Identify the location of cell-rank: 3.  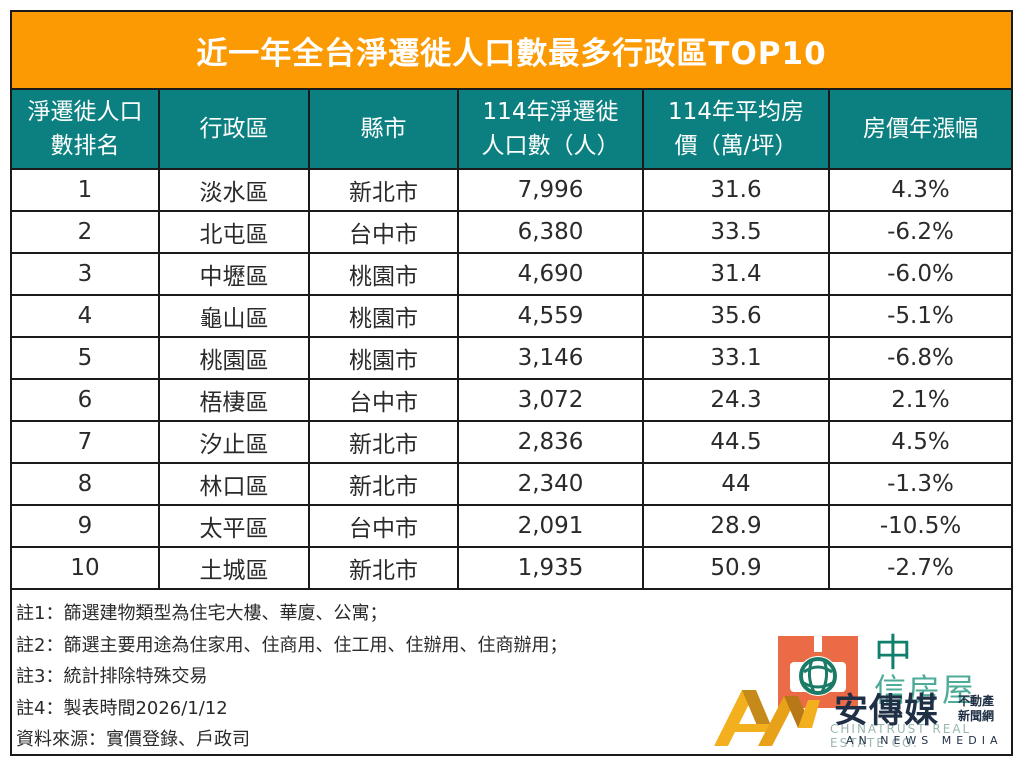
(86, 274).